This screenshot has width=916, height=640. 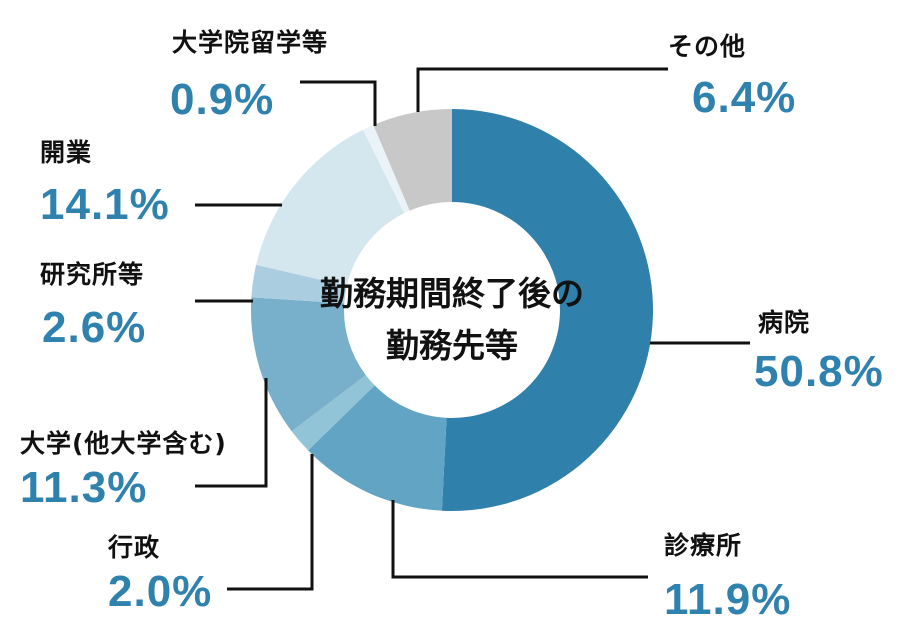 What do you see at coordinates (250, 42) in the screenshot?
I see `label-grad-school-name: 大学院留学等` at bounding box center [250, 42].